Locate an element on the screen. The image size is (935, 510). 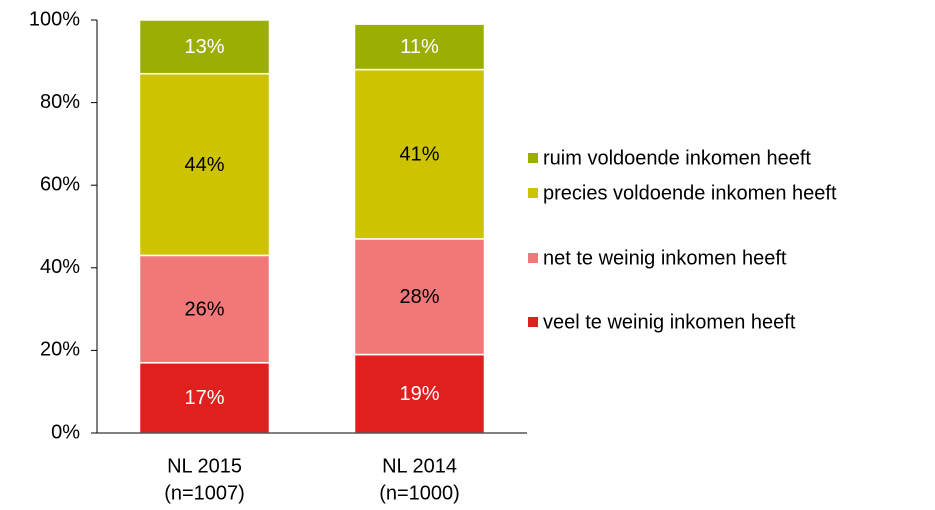
legend-label: veel te weinig inkomen heeft is located at coordinates (669, 322).